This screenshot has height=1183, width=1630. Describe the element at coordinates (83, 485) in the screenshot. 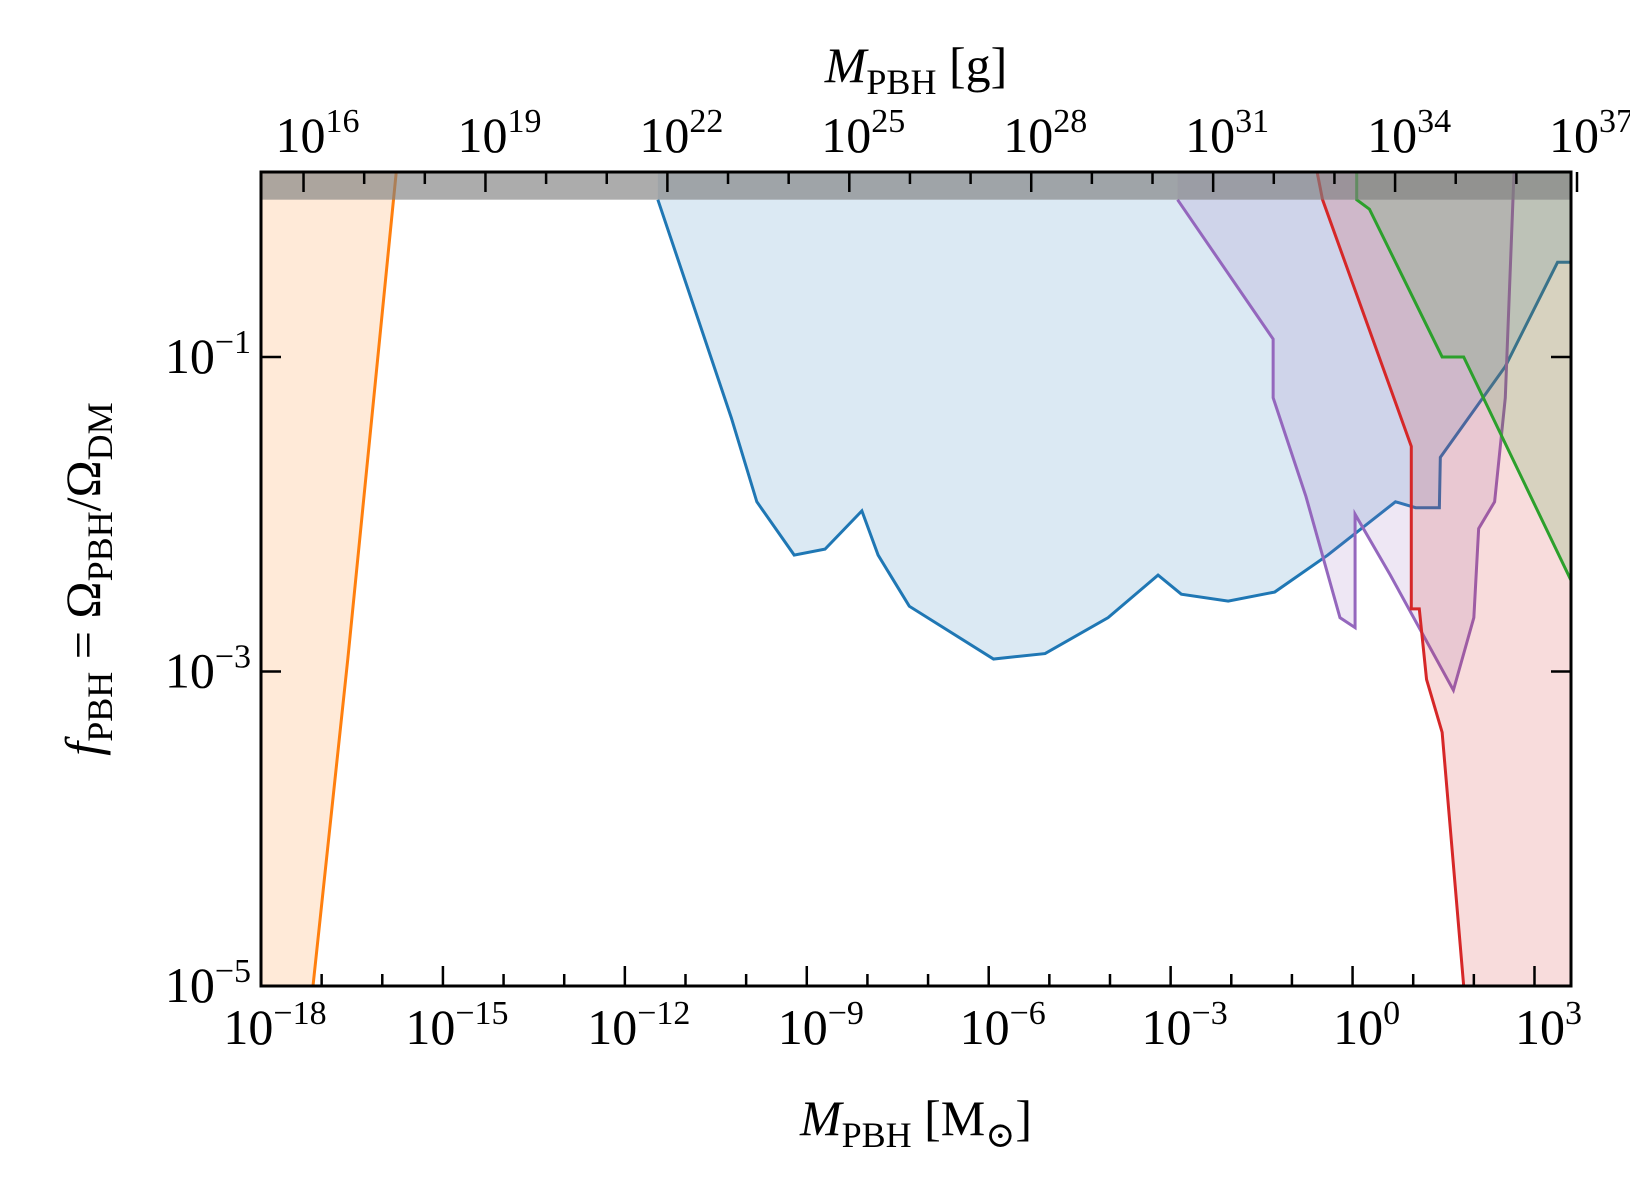

I see `label-part: /Ω` at that location.